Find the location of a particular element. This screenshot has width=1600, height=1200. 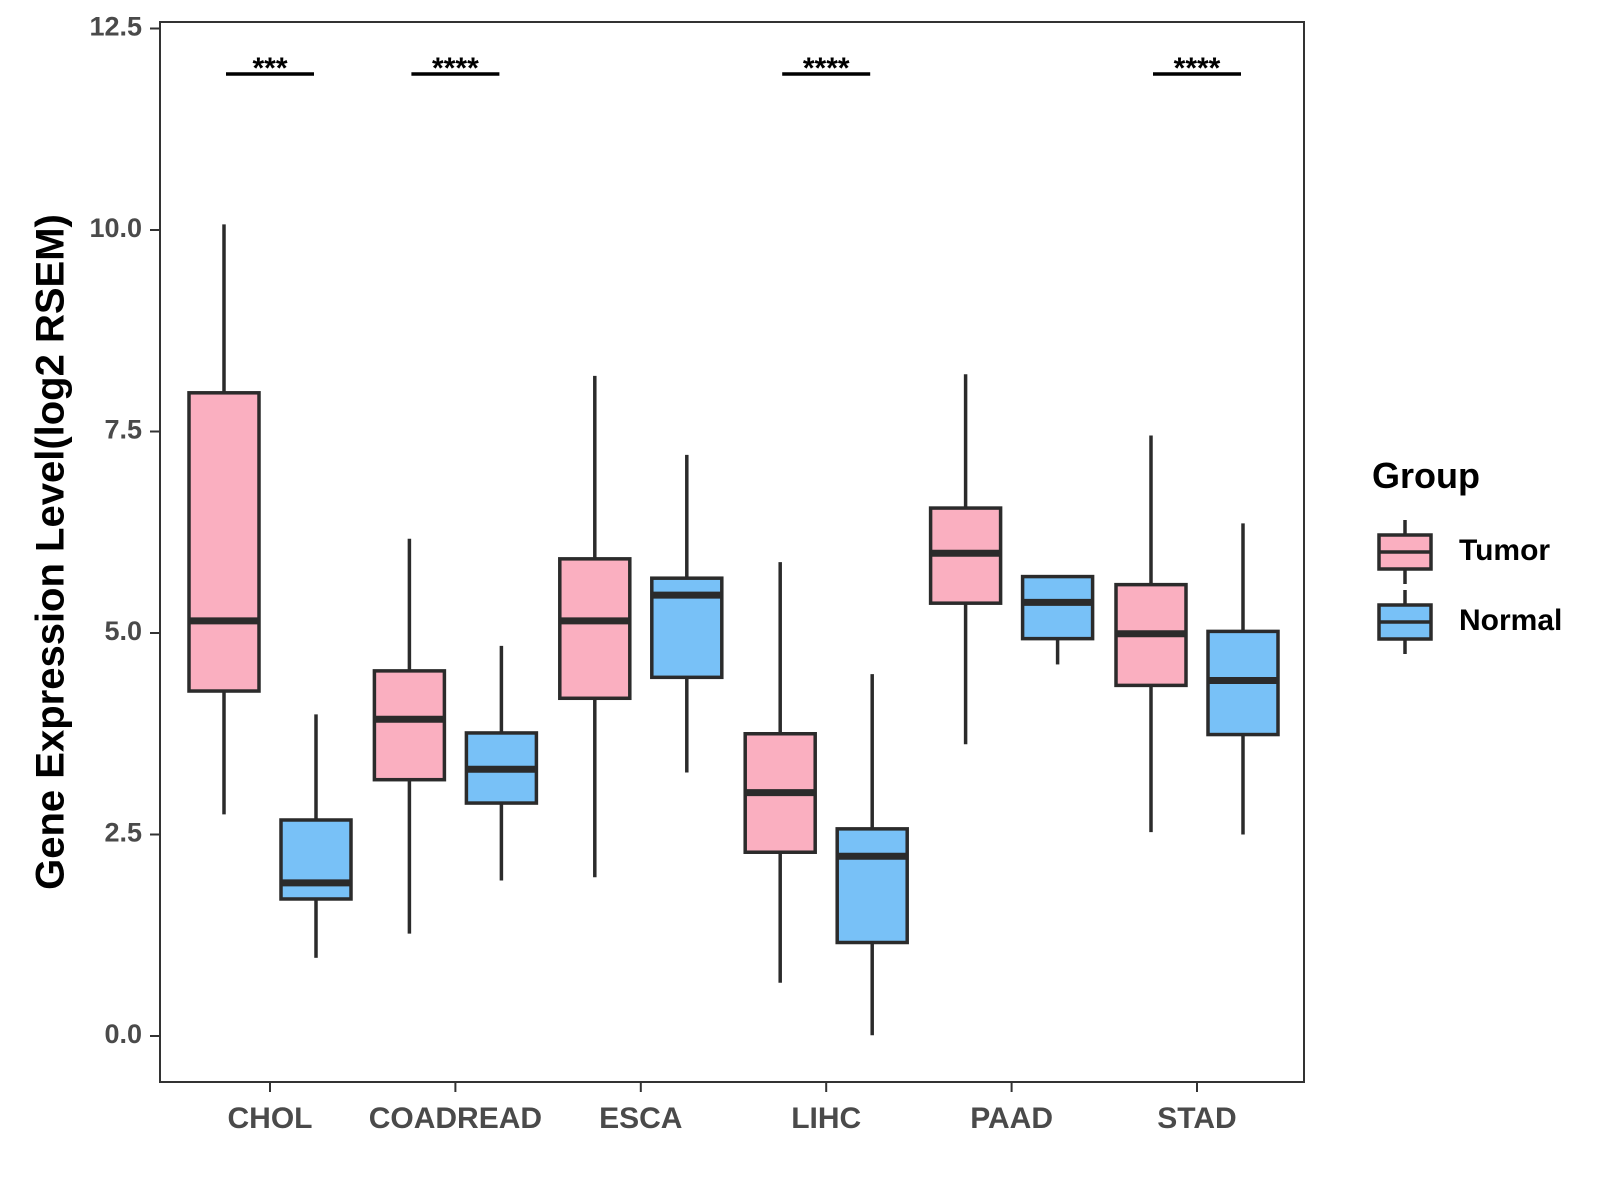

box-normal-coadread is located at coordinates (501, 763).